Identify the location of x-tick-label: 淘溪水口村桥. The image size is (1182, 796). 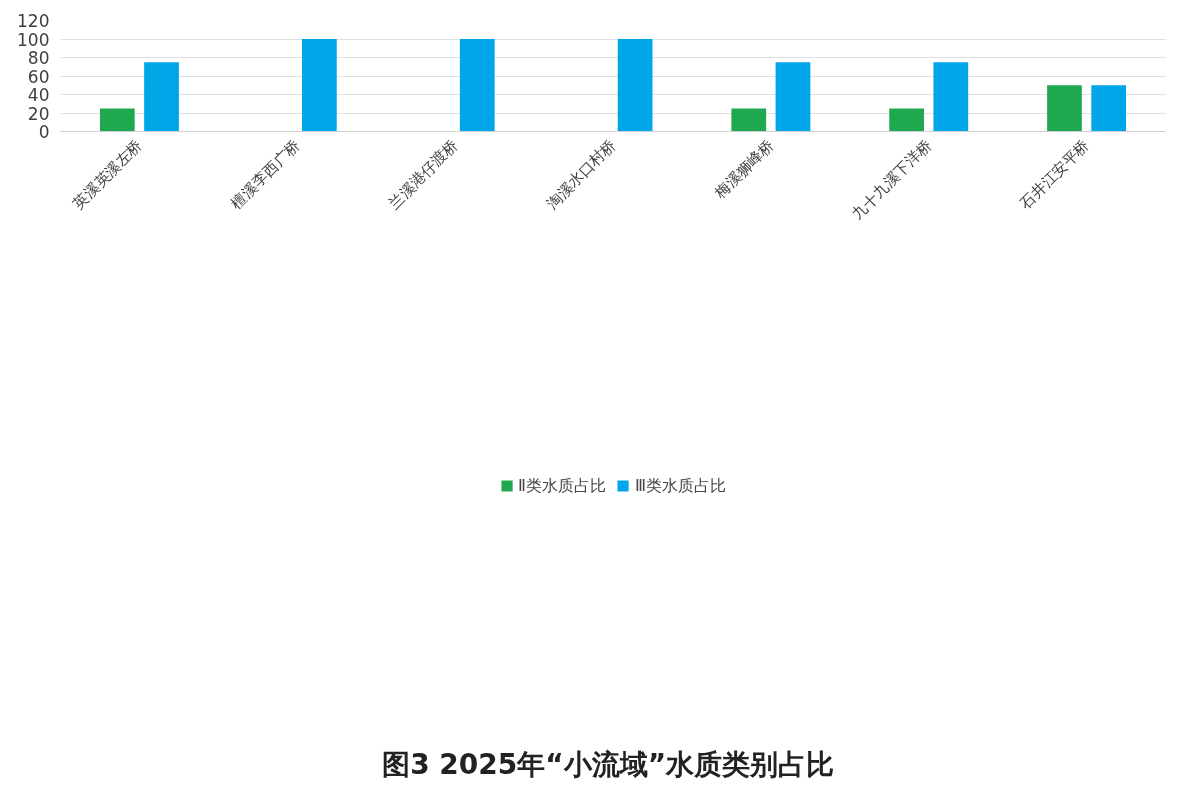
(581, 174).